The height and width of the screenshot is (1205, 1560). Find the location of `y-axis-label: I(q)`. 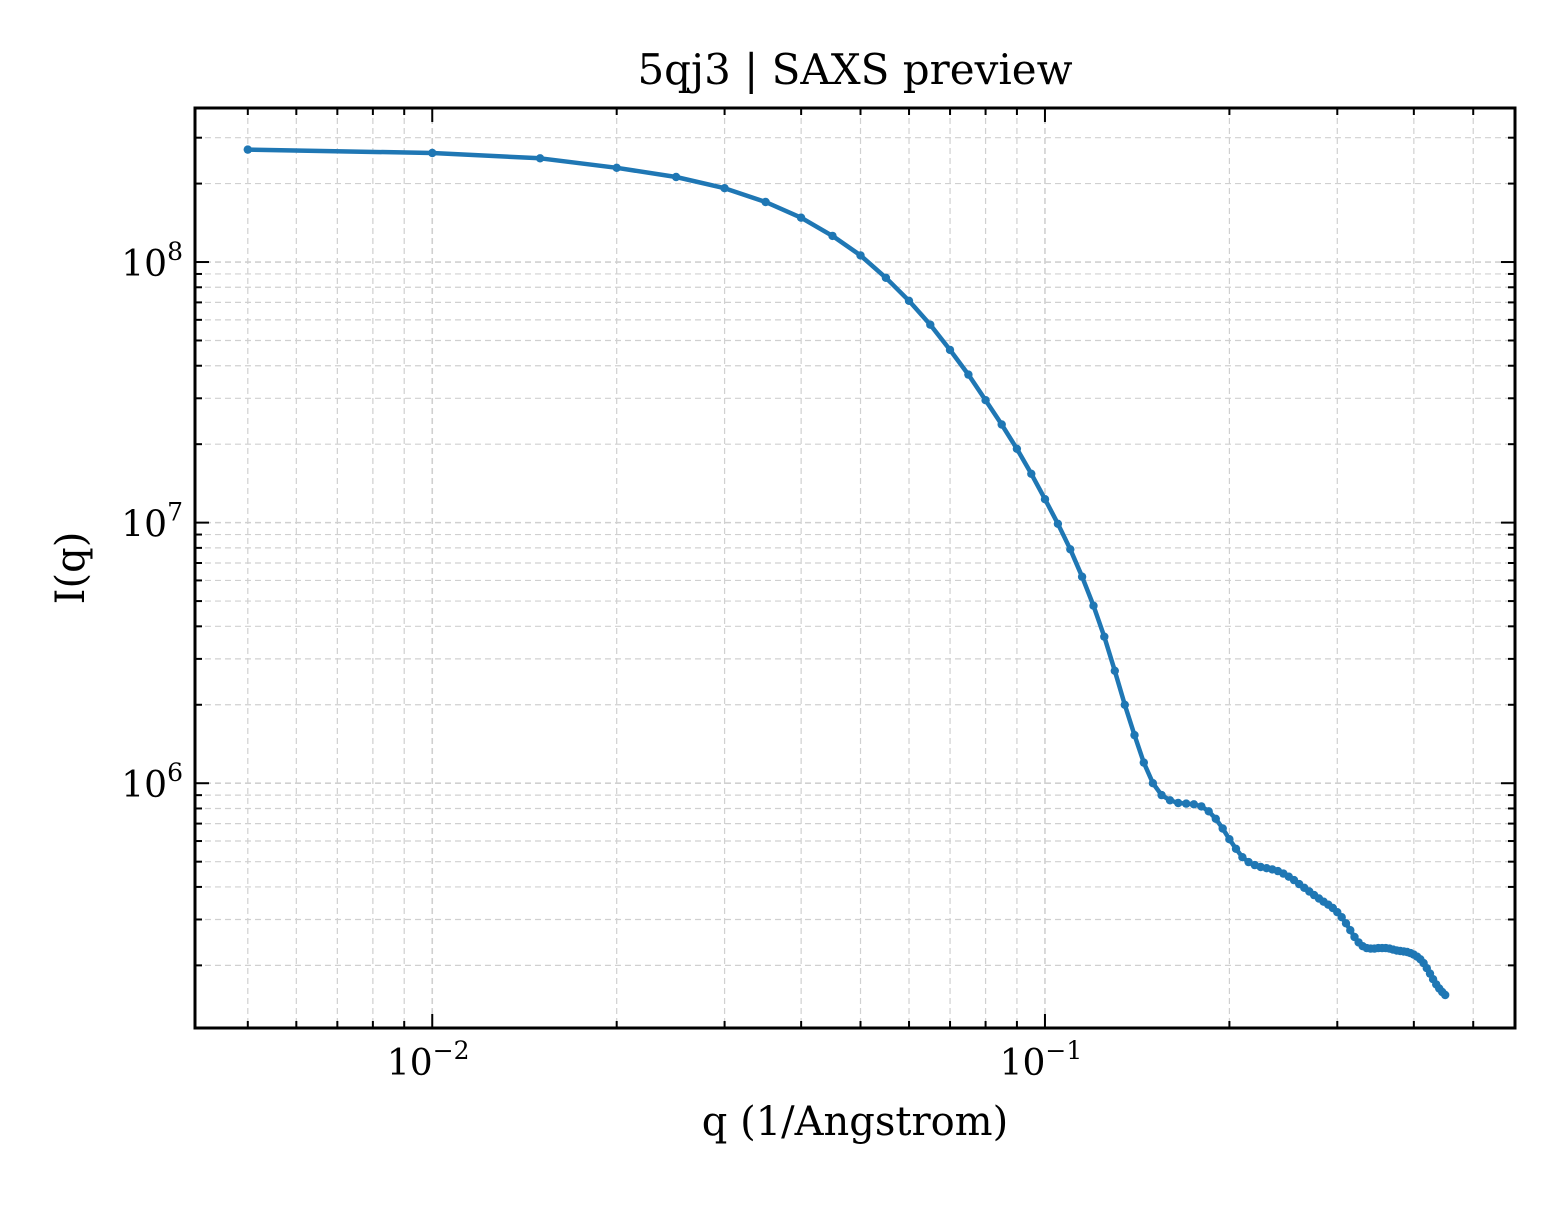

y-axis-label: I(q) is located at coordinates (71, 568).